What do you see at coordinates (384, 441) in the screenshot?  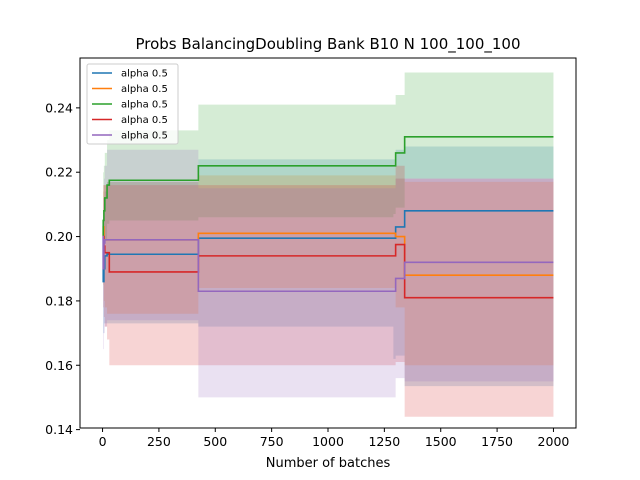 I see `x-tick-label: 1250` at bounding box center [384, 441].